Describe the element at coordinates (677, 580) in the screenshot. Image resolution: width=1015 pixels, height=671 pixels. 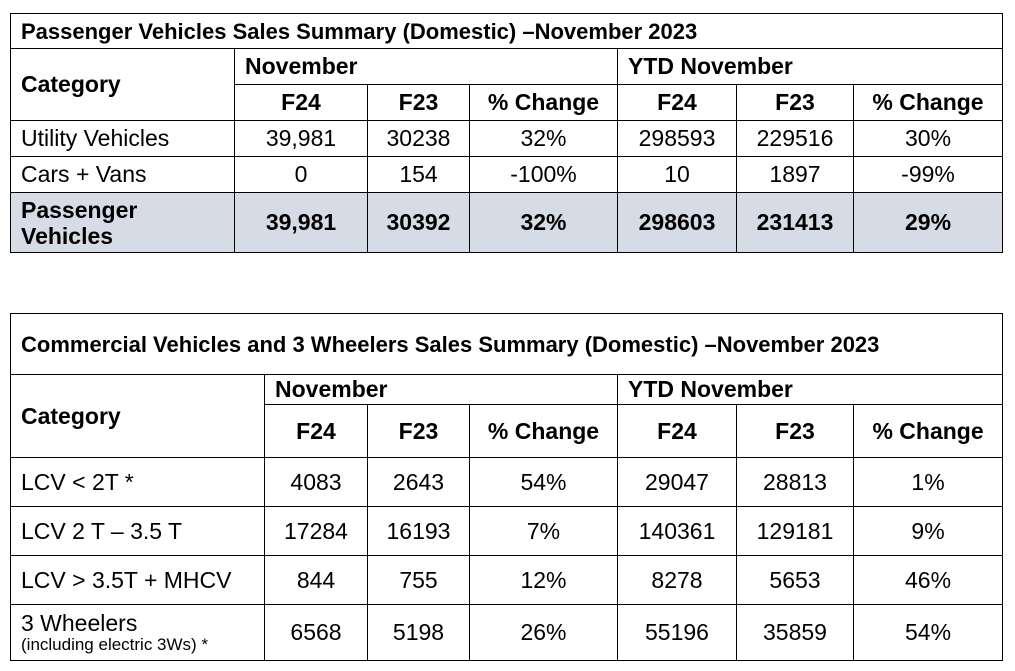
I see `cell-value: 8278` at that location.